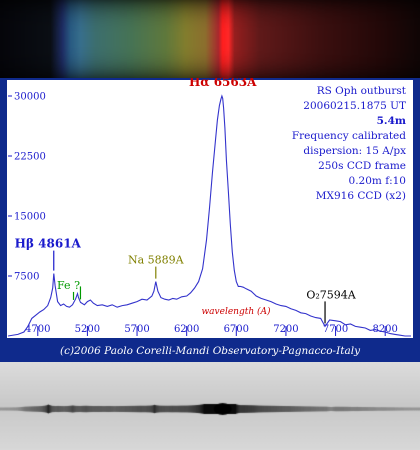 The image size is (420, 450). Describe the element at coordinates (30, 157) in the screenshot. I see `y-tick-label: 22500` at that location.